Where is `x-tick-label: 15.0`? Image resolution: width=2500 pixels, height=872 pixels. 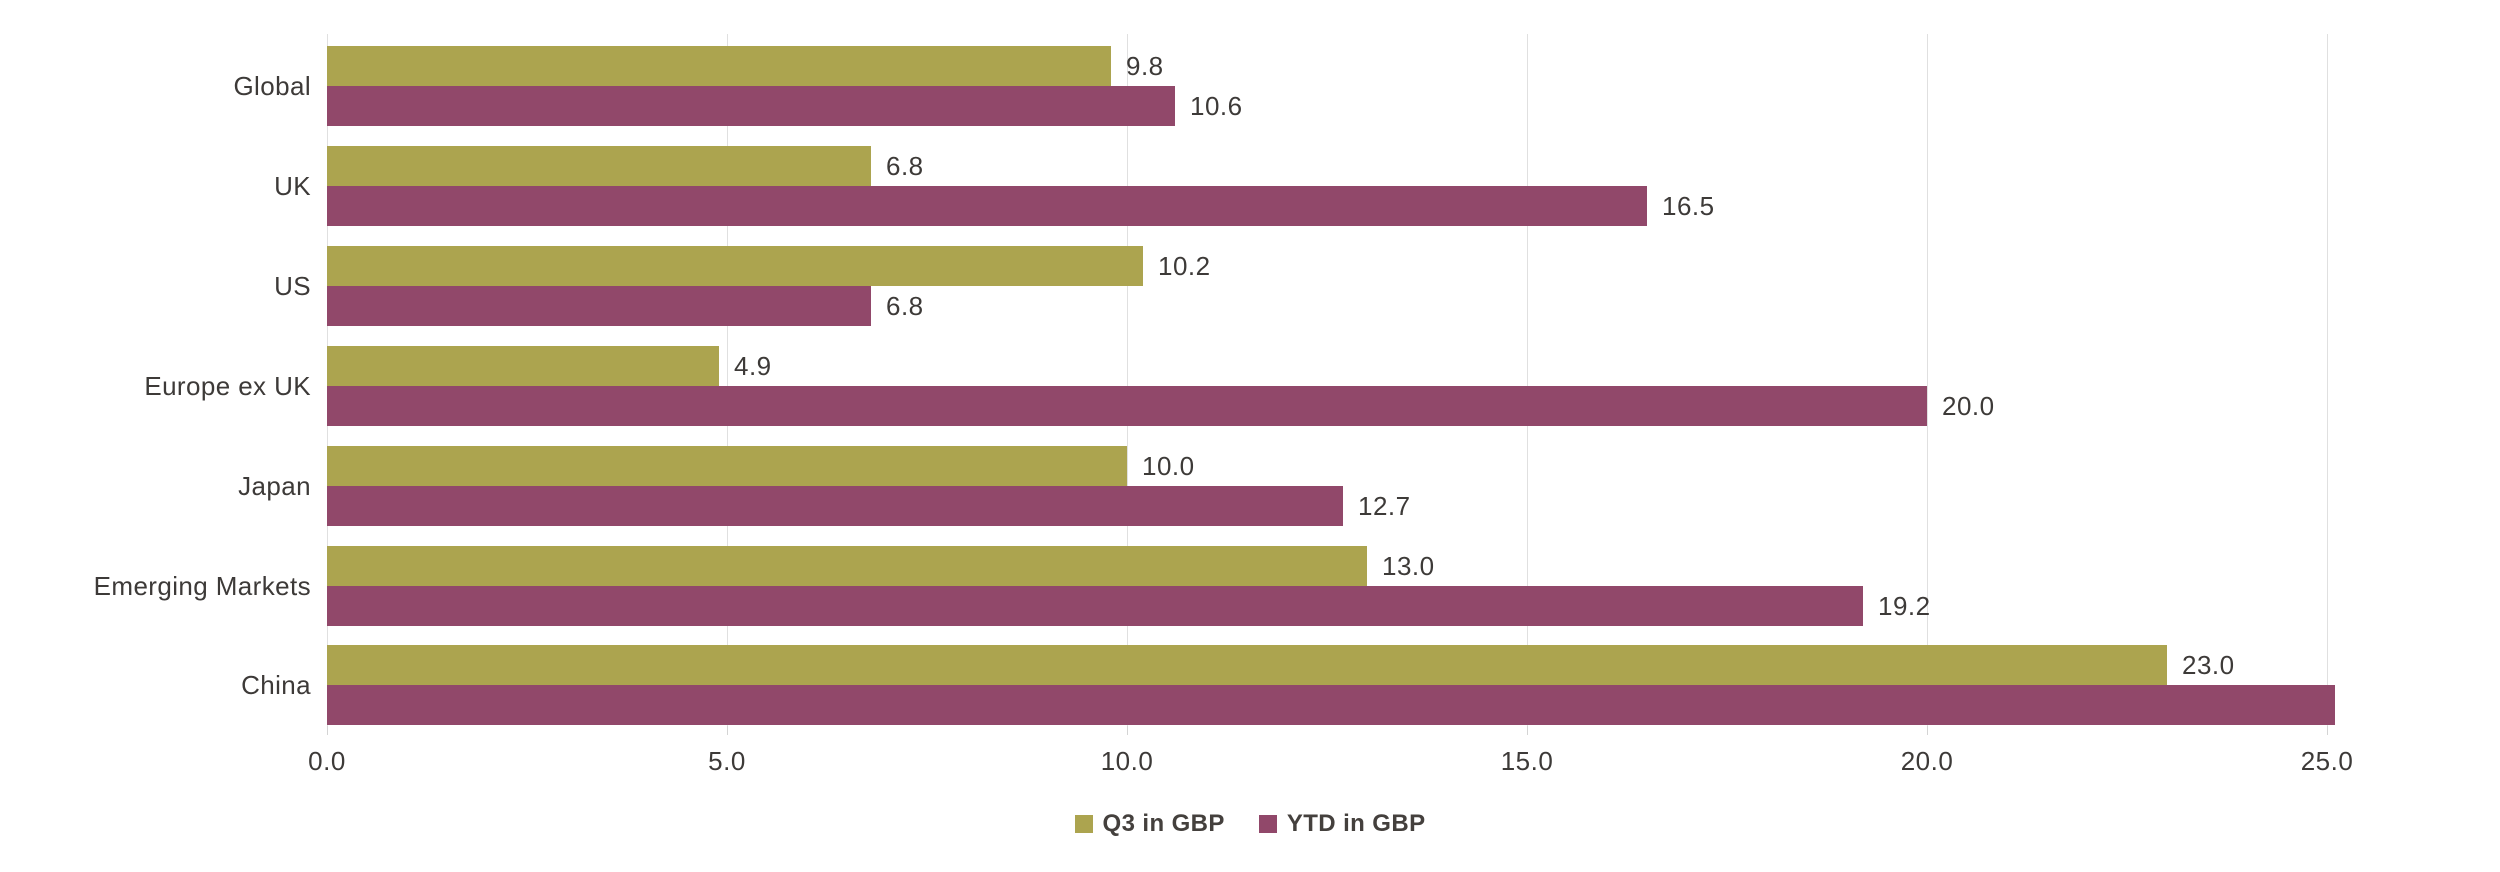
x-tick-label: 15.0 is located at coordinates (1527, 761).